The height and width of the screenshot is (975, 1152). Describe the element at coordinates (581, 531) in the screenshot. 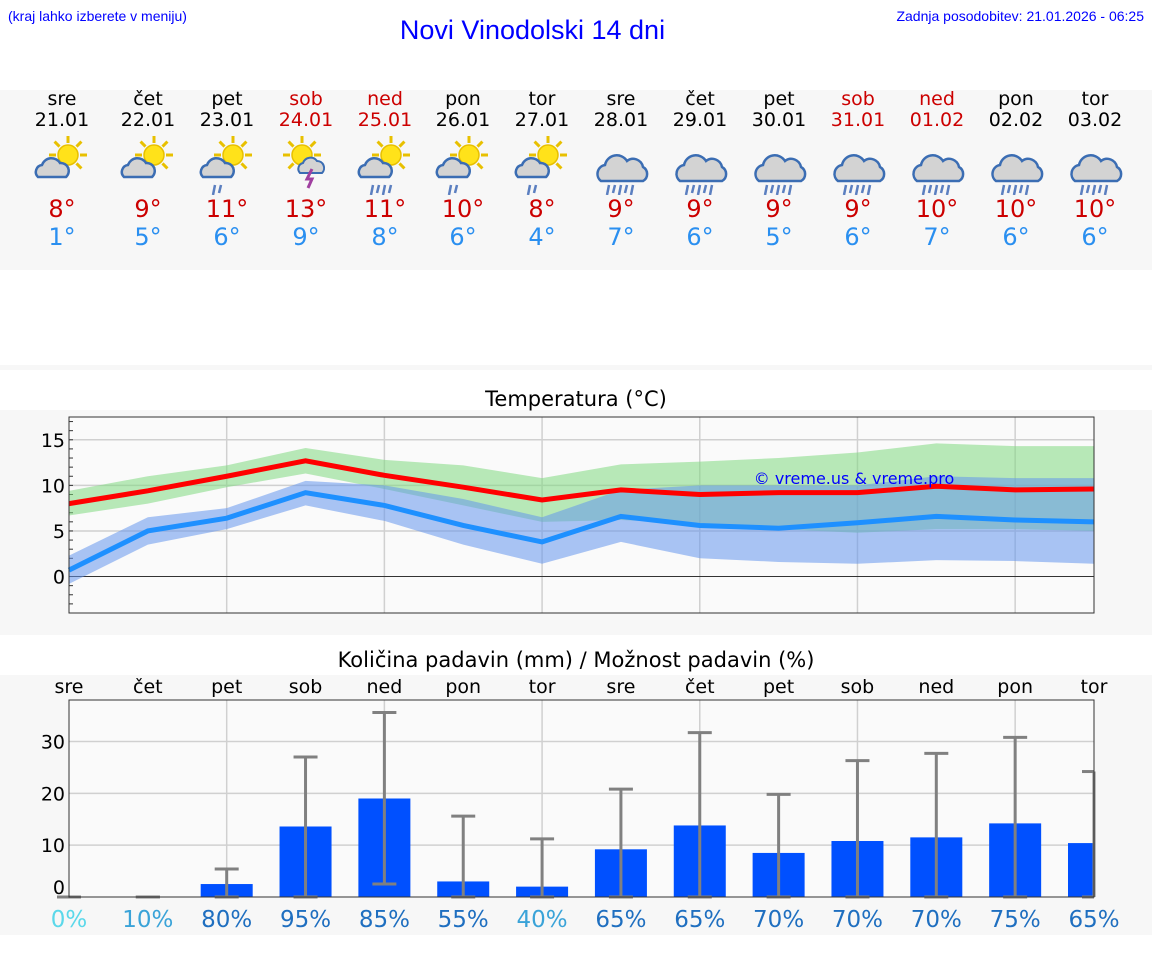

I see `line-min` at that location.